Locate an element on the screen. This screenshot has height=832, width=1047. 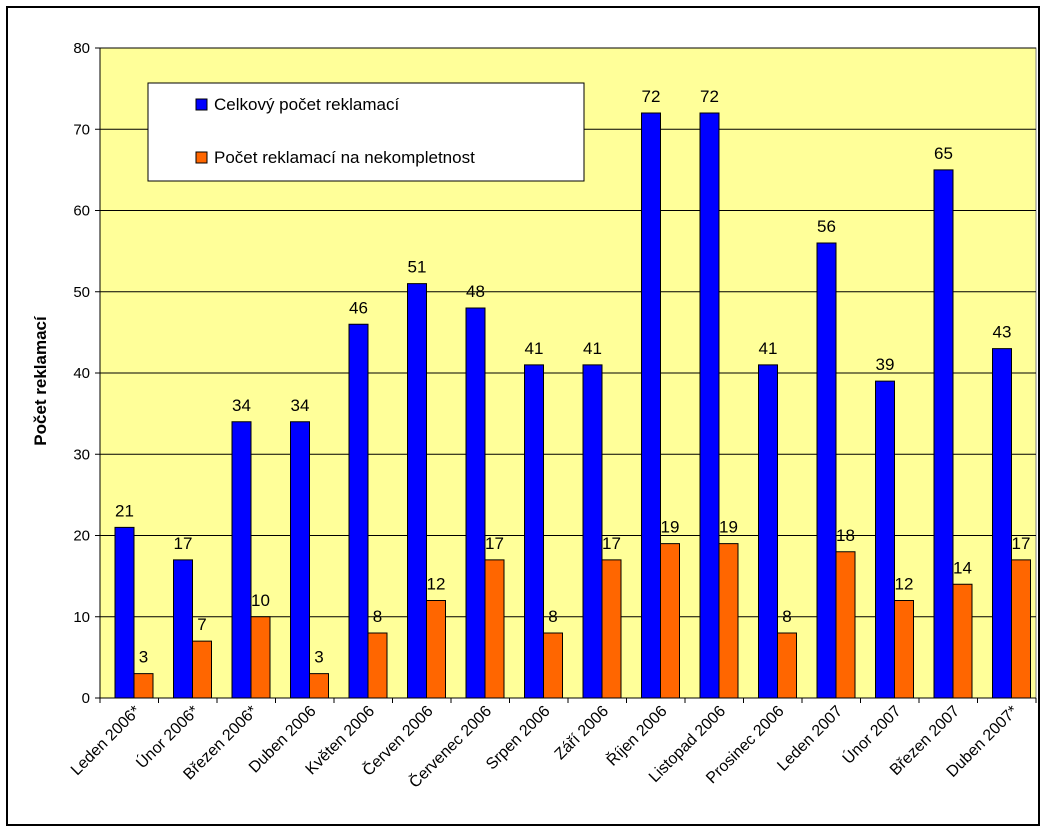
legend-label: Počet reklamací na nekompletnost is located at coordinates (344, 157).